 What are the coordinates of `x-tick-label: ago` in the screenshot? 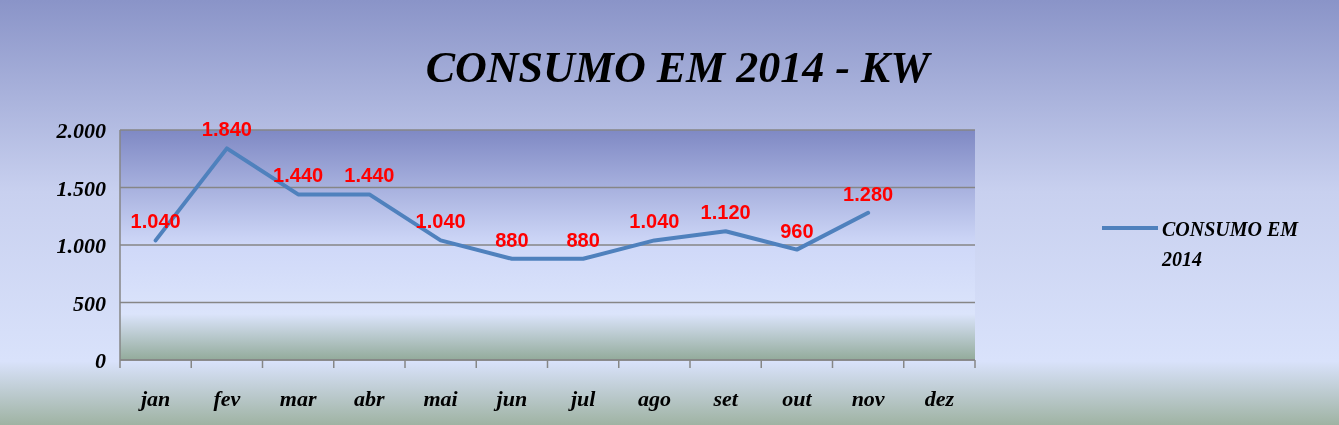 It's located at (654, 398).